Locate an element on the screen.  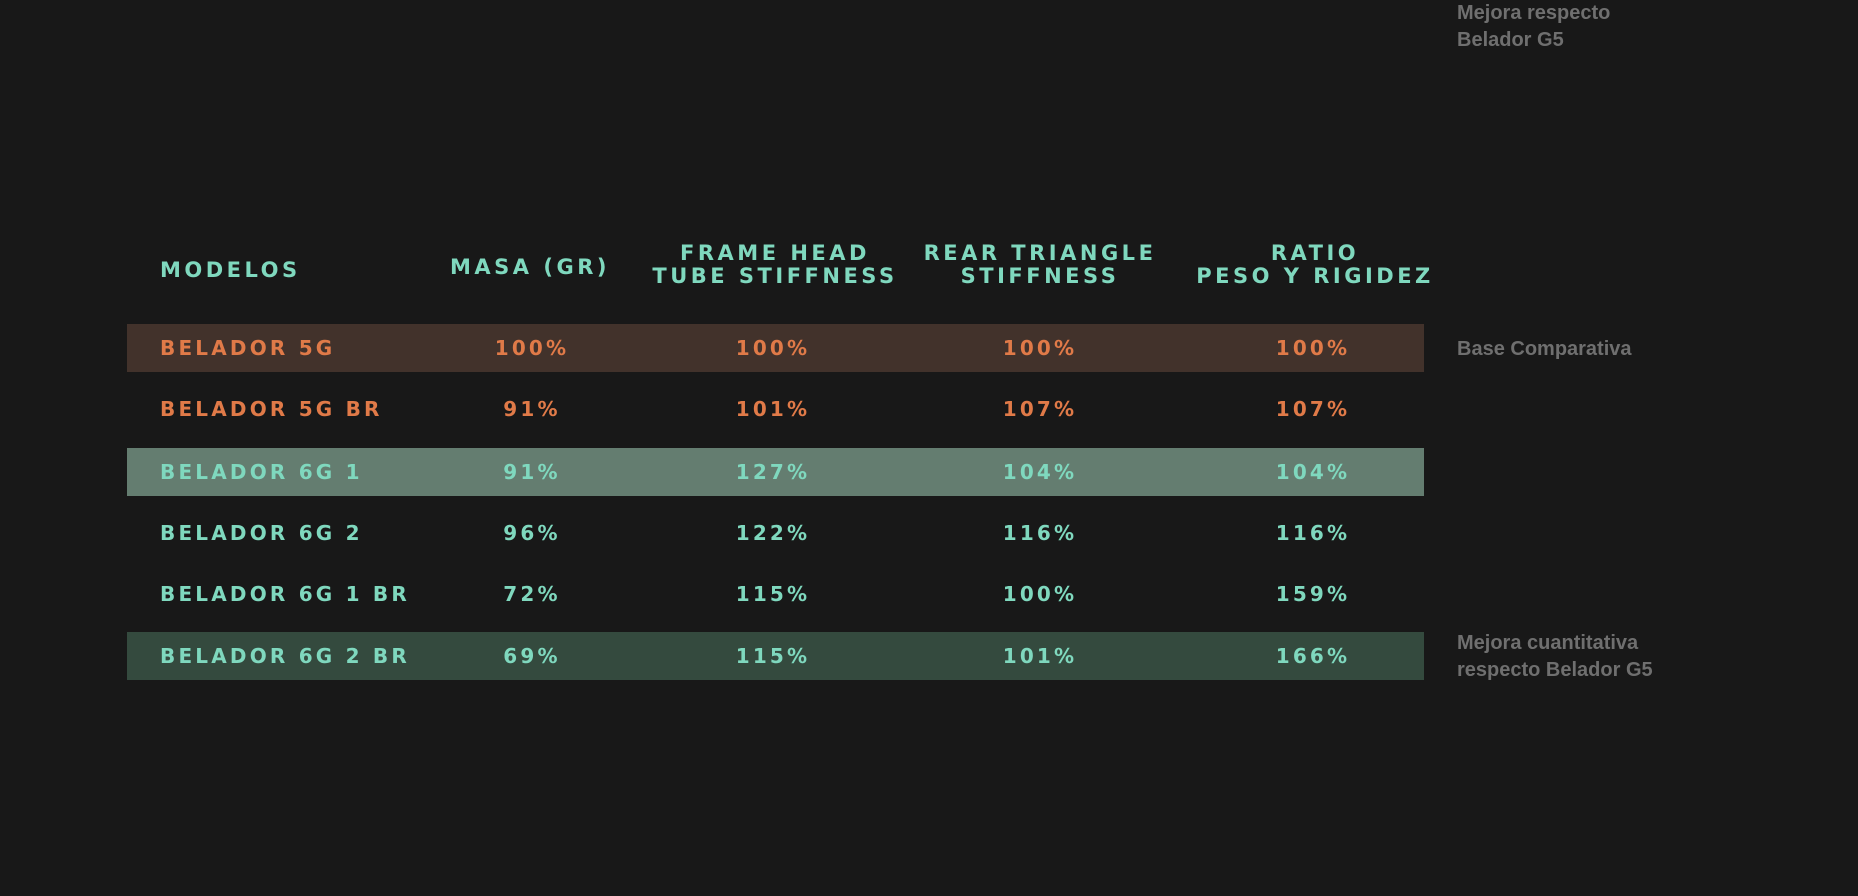
header-head-tube: FRAME HEAD TUBE STIFFNESS is located at coordinates (775, 264).